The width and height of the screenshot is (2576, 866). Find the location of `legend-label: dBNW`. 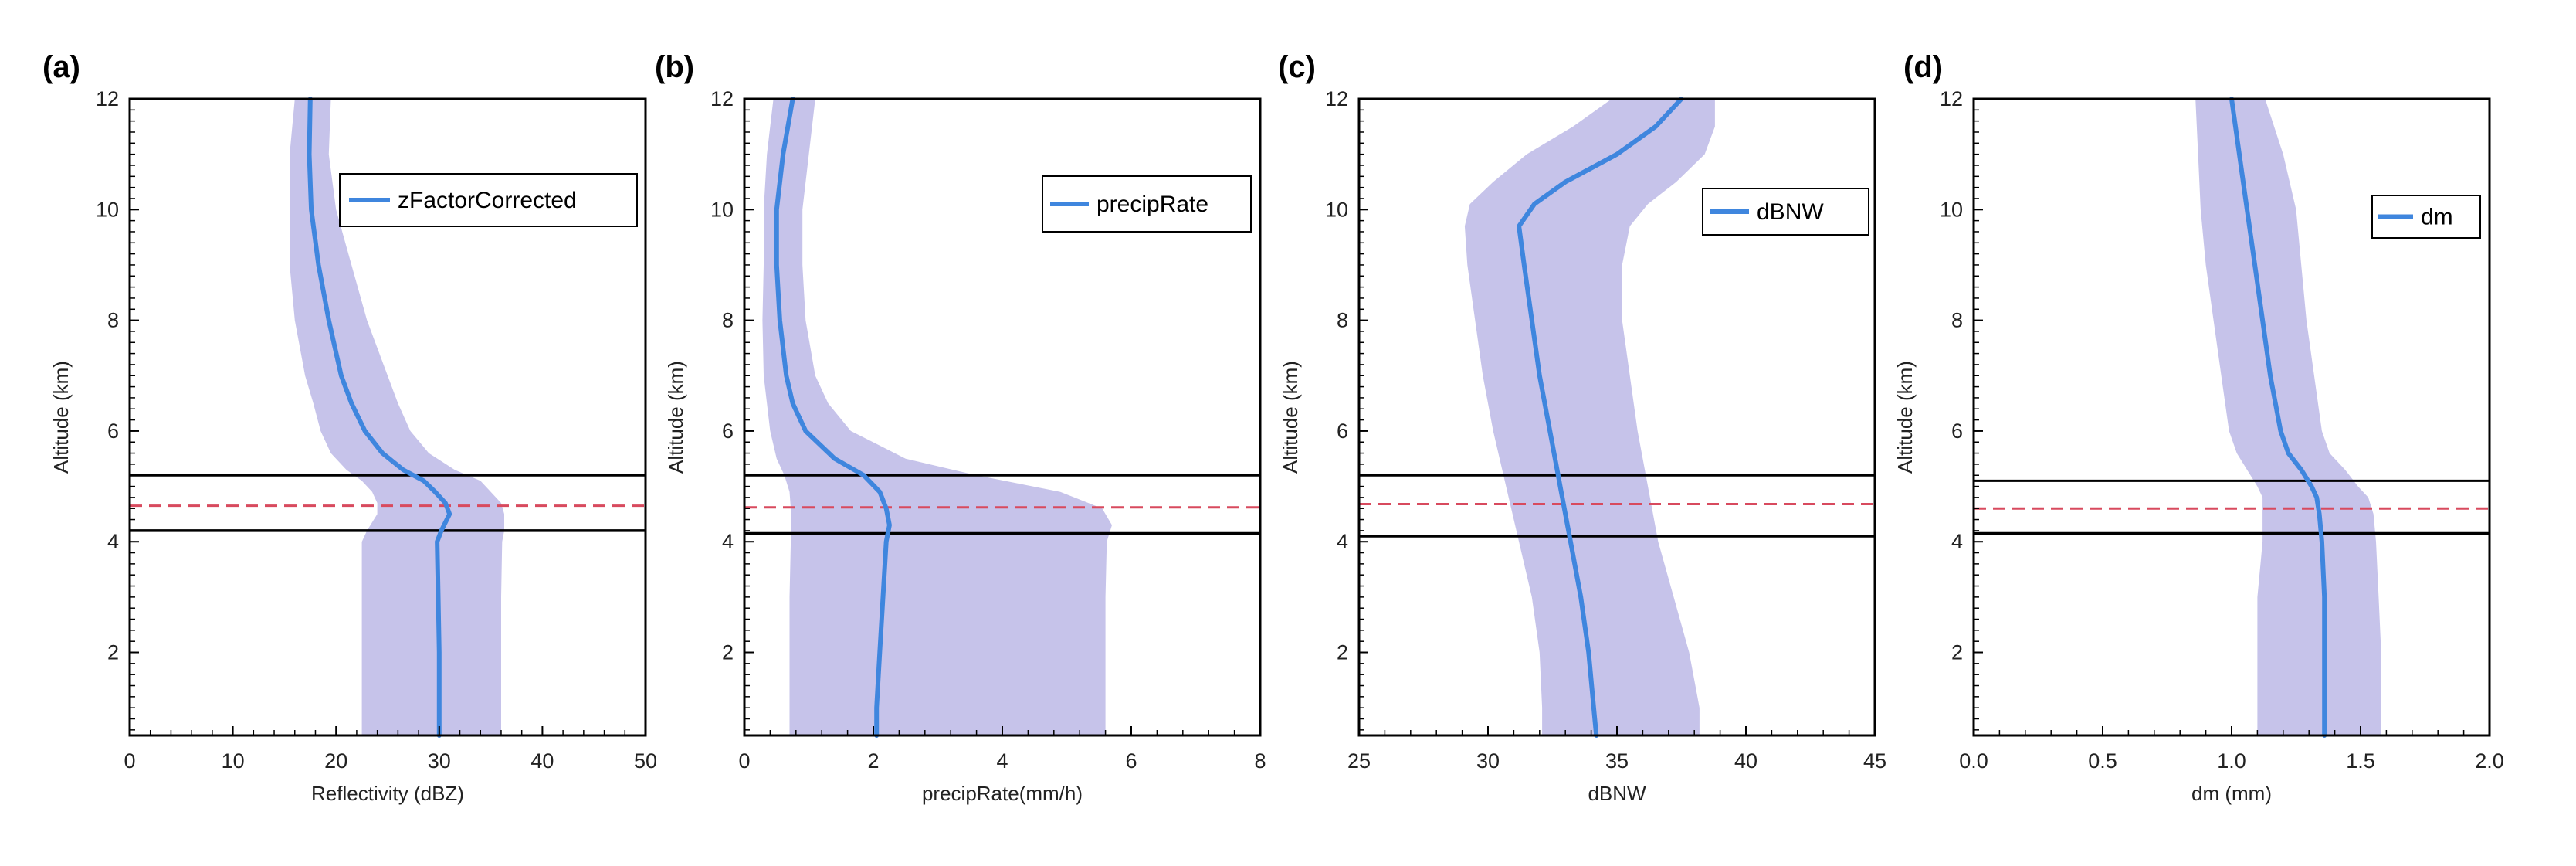

legend-label: dBNW is located at coordinates (1790, 212).